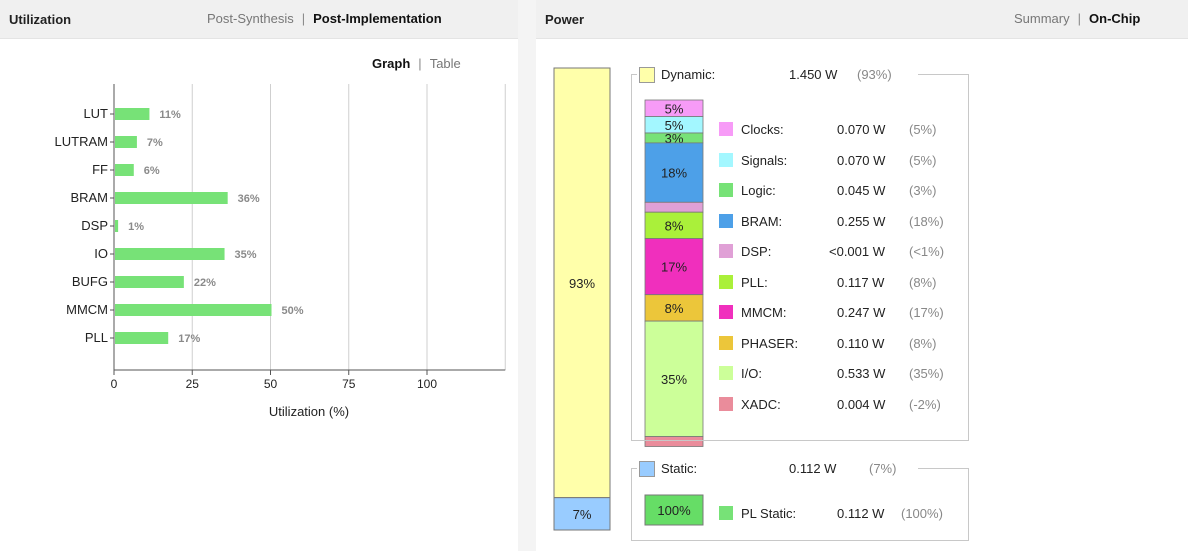  Describe the element at coordinates (96, 337) in the screenshot. I see `category-label: PLL` at that location.